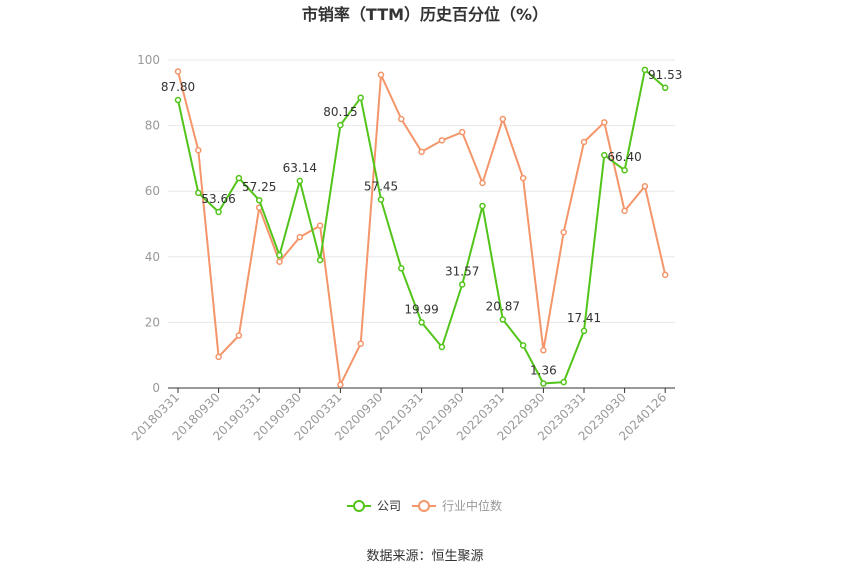 This screenshot has height=575, width=850. Describe the element at coordinates (218, 199) in the screenshot. I see `data-label: 53.66` at that location.